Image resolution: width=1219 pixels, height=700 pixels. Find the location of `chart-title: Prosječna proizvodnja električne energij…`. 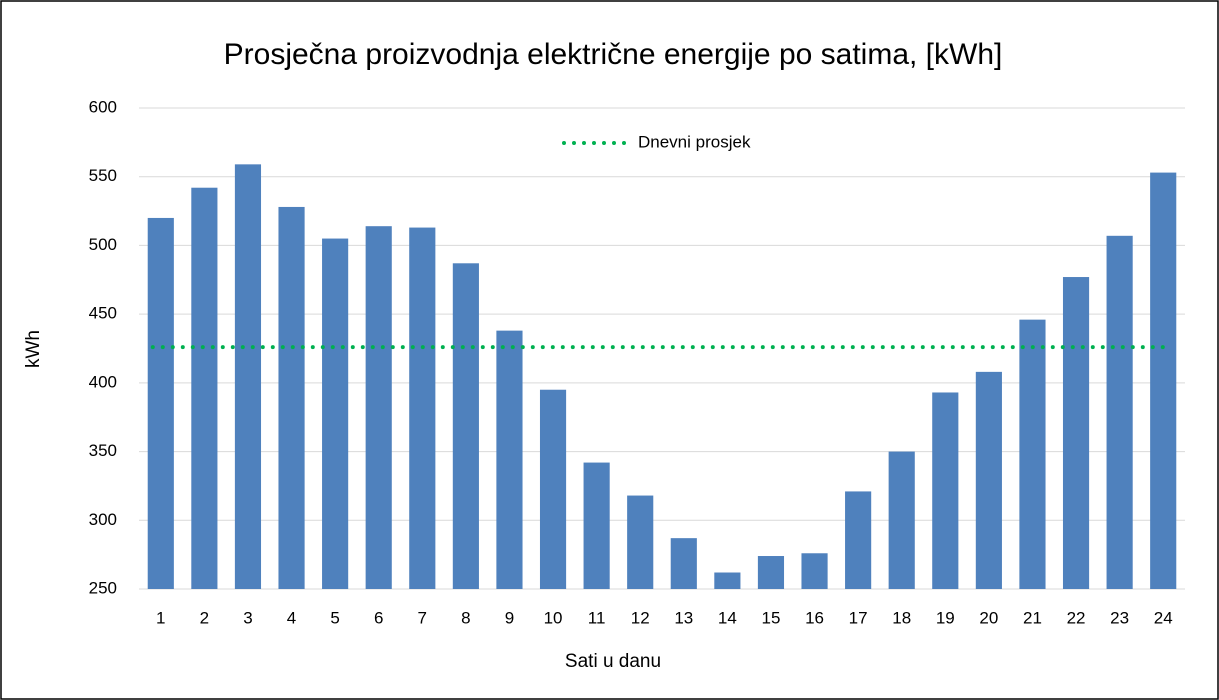

chart-title: Prosječna proizvodnja električne energij… is located at coordinates (613, 54).